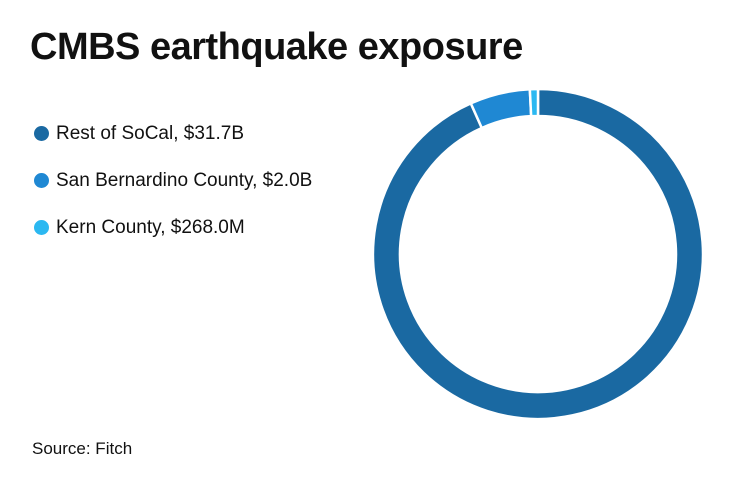 The height and width of the screenshot is (482, 740). I want to click on legend-item: San Bernardino County, $2.0B, so click(173, 180).